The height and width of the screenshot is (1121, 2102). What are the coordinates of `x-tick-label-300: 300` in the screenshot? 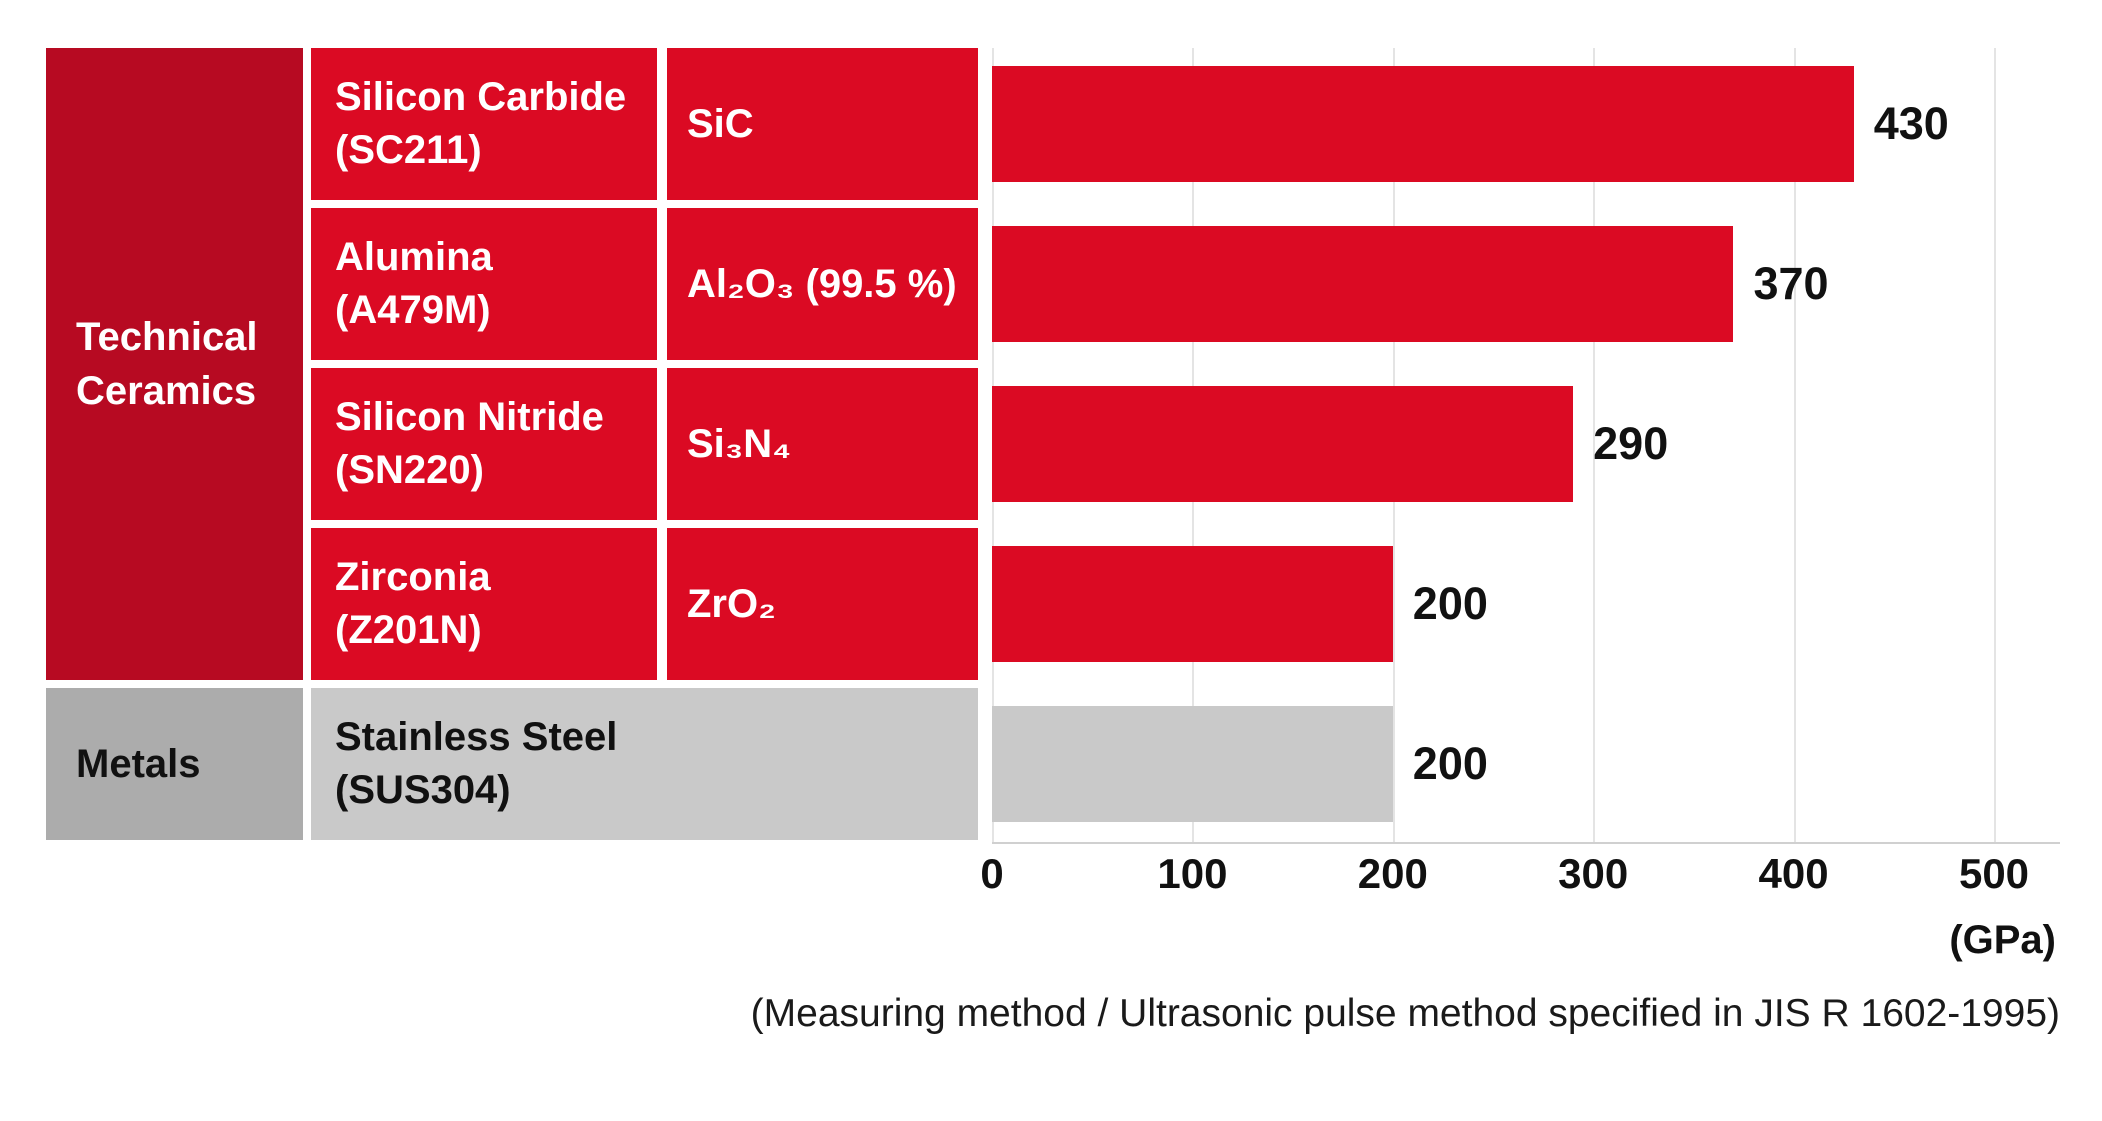 It's located at (1593, 873).